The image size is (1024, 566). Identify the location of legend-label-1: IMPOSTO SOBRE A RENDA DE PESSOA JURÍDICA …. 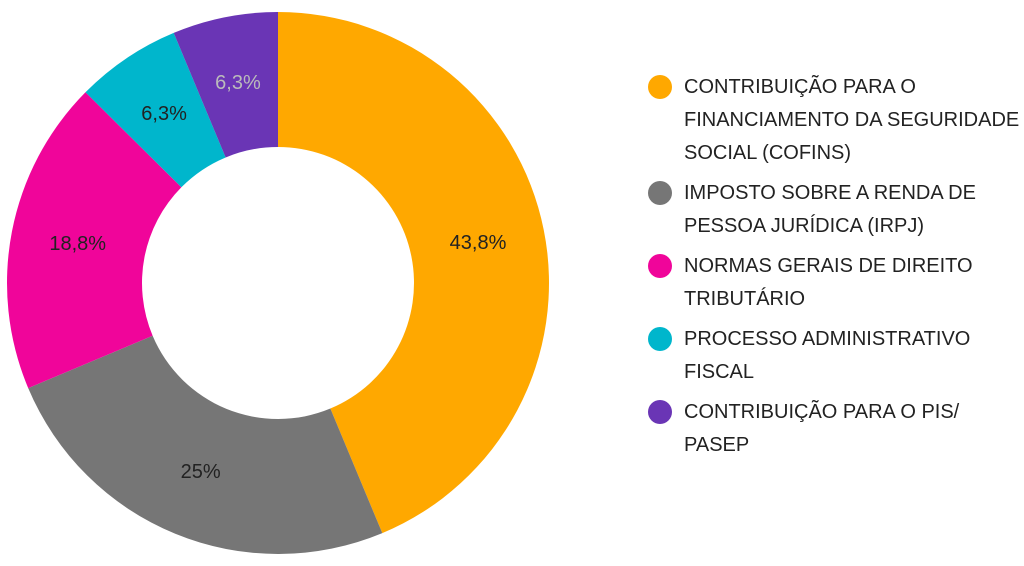
(830, 209).